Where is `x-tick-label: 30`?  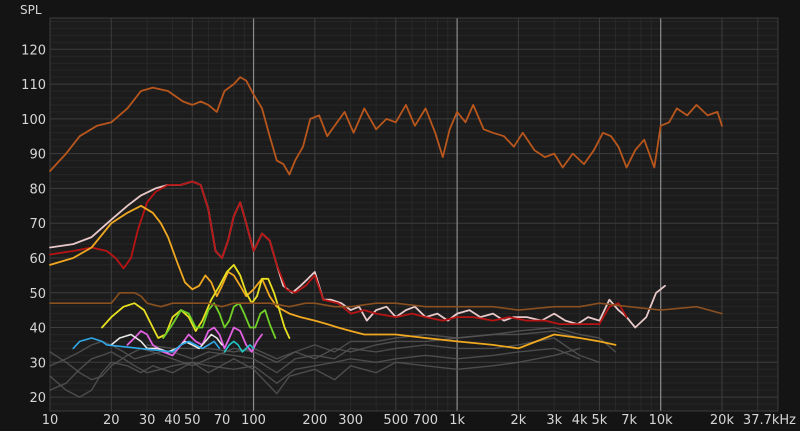
x-tick-label: 30 is located at coordinates (147, 420).